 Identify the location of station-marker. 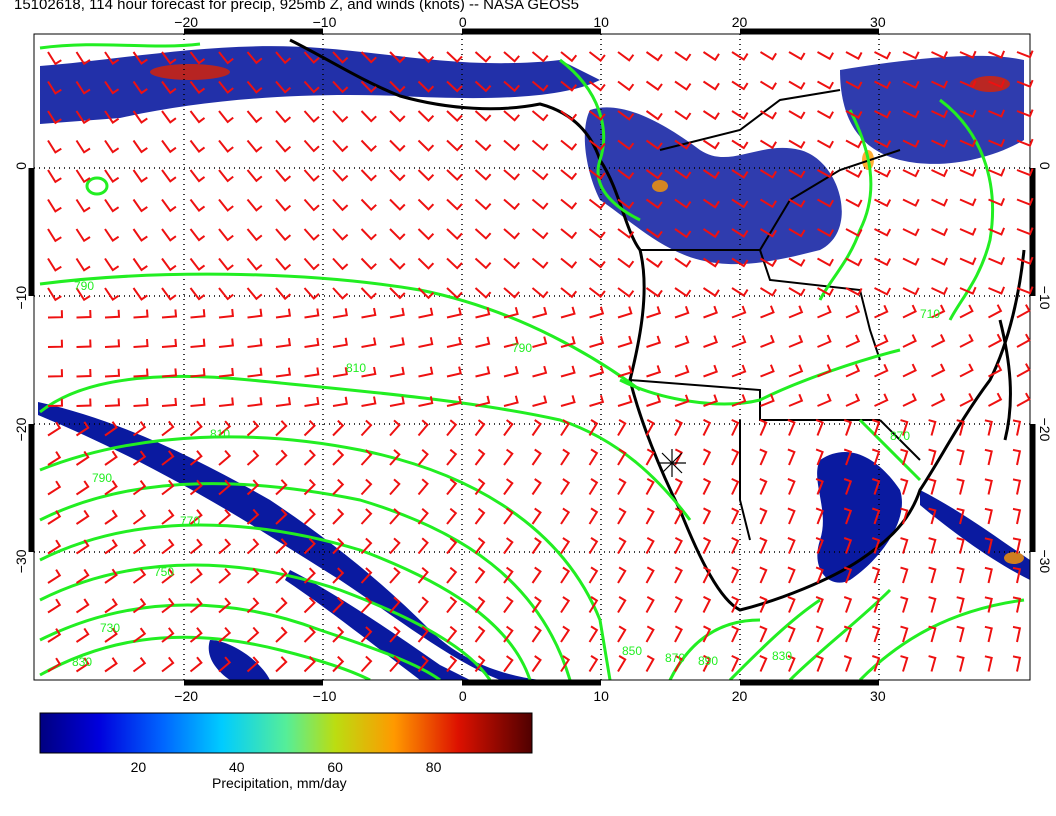
(672, 463).